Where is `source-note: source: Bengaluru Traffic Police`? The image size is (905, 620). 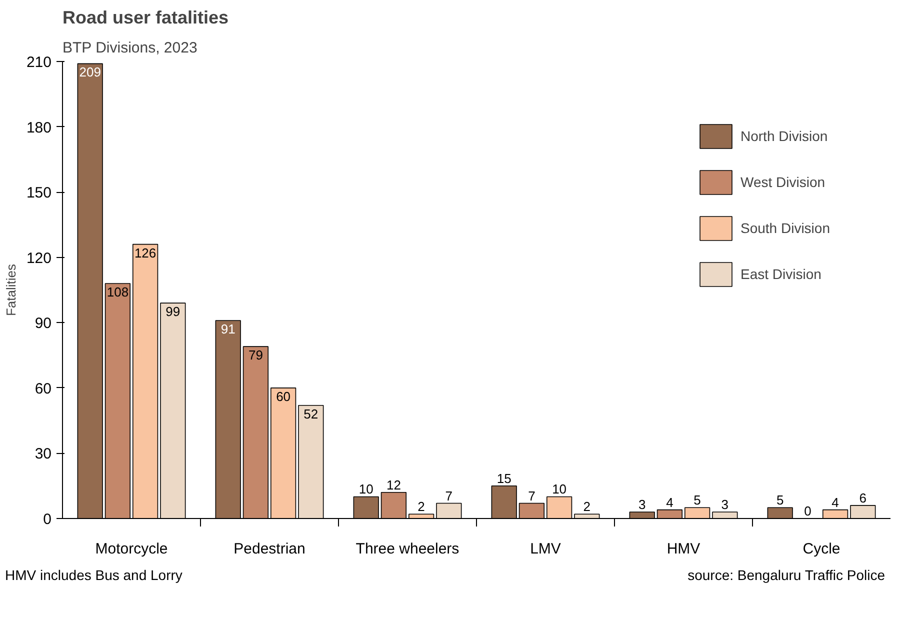
source-note: source: Bengaluru Traffic Police is located at coordinates (786, 575).